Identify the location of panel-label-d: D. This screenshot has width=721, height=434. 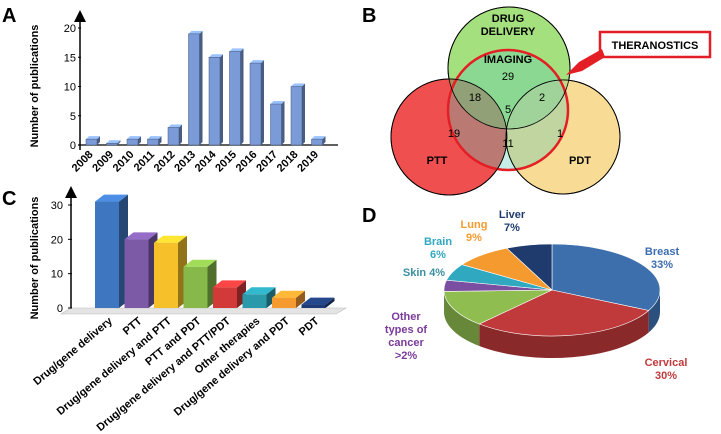
(369, 216).